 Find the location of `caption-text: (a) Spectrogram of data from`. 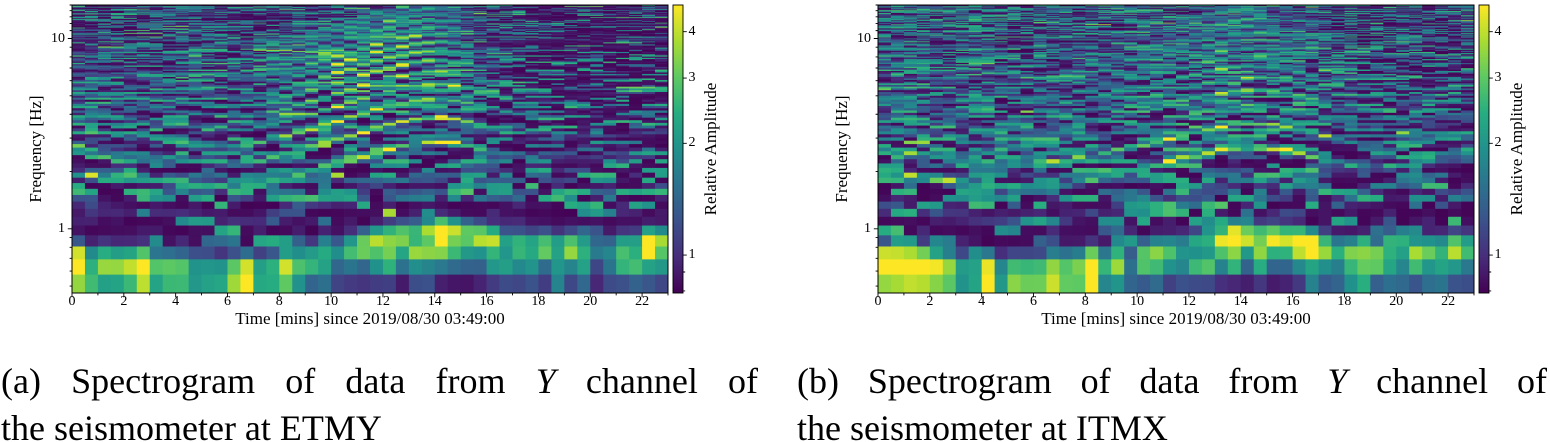

caption-text: (a) Spectrogram of data from is located at coordinates (268, 381).